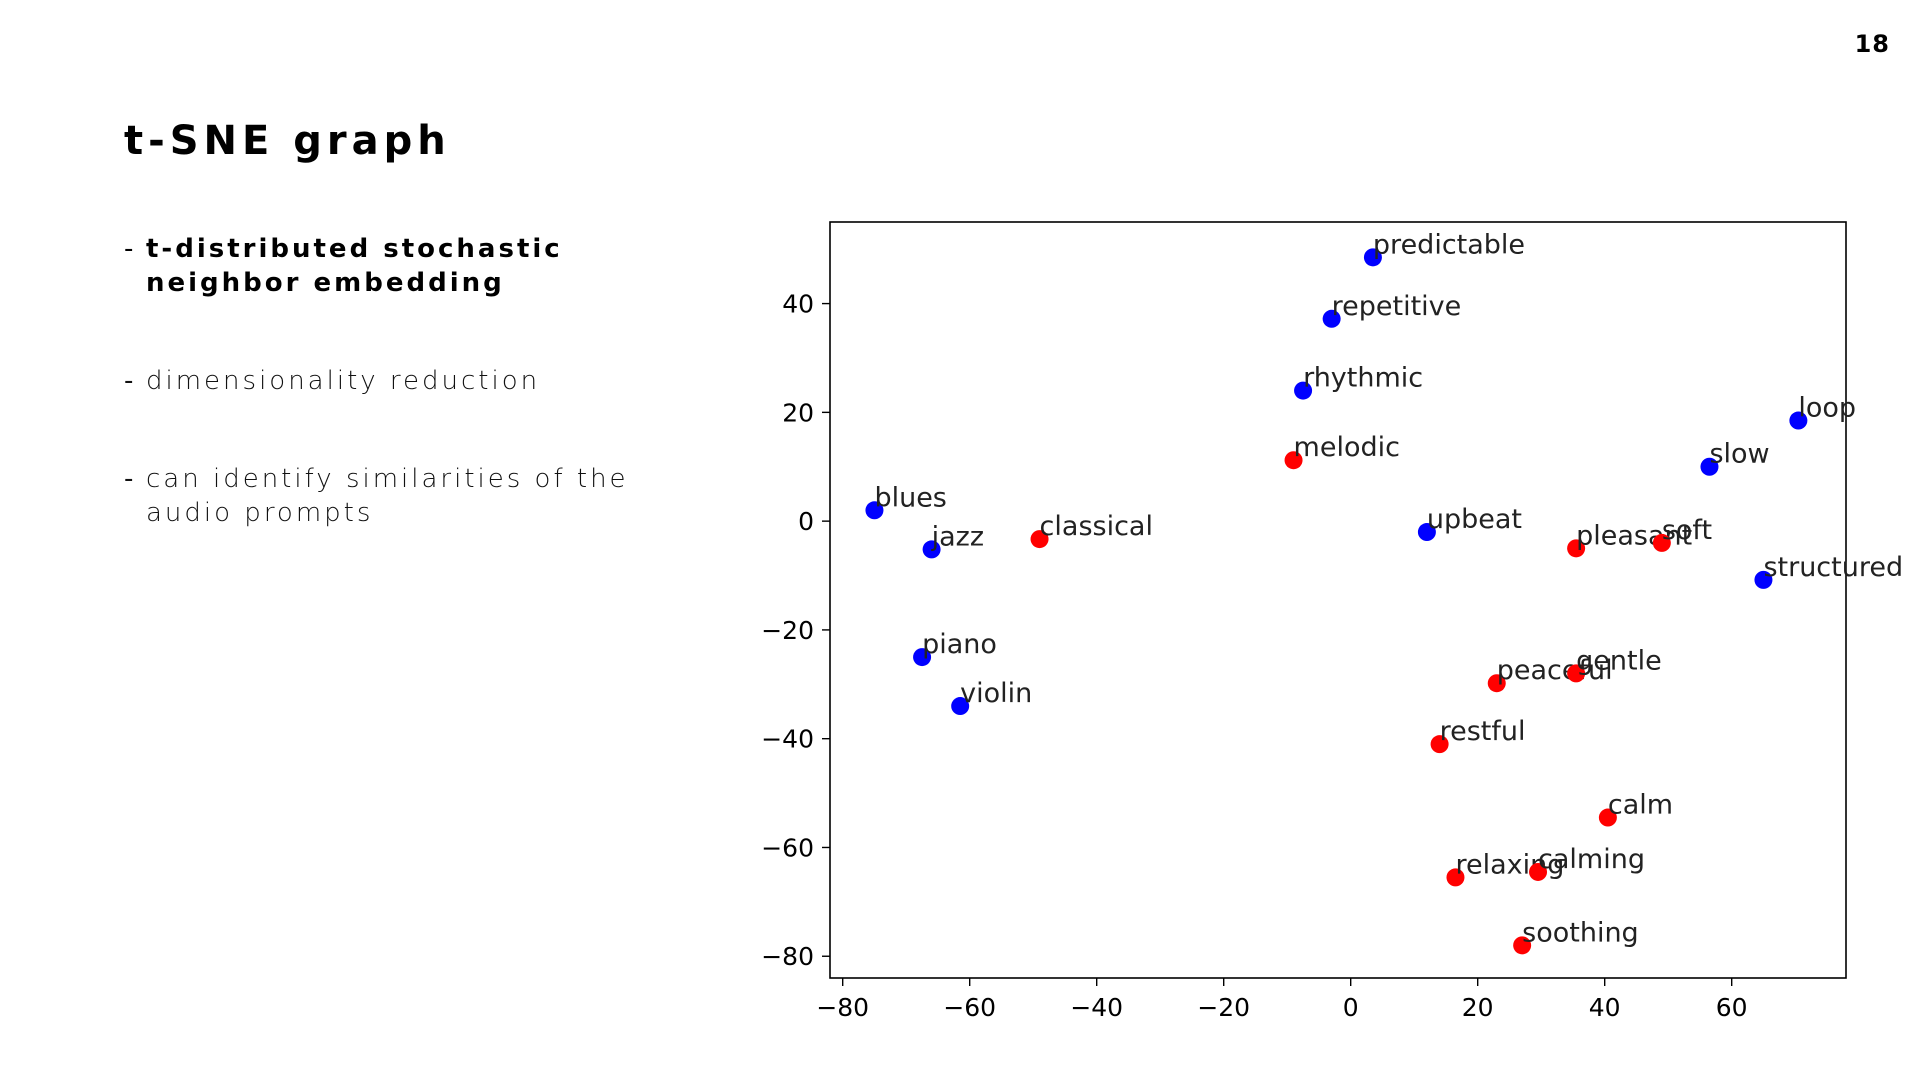  I want to click on point-label-calm: calm, so click(1640, 805).